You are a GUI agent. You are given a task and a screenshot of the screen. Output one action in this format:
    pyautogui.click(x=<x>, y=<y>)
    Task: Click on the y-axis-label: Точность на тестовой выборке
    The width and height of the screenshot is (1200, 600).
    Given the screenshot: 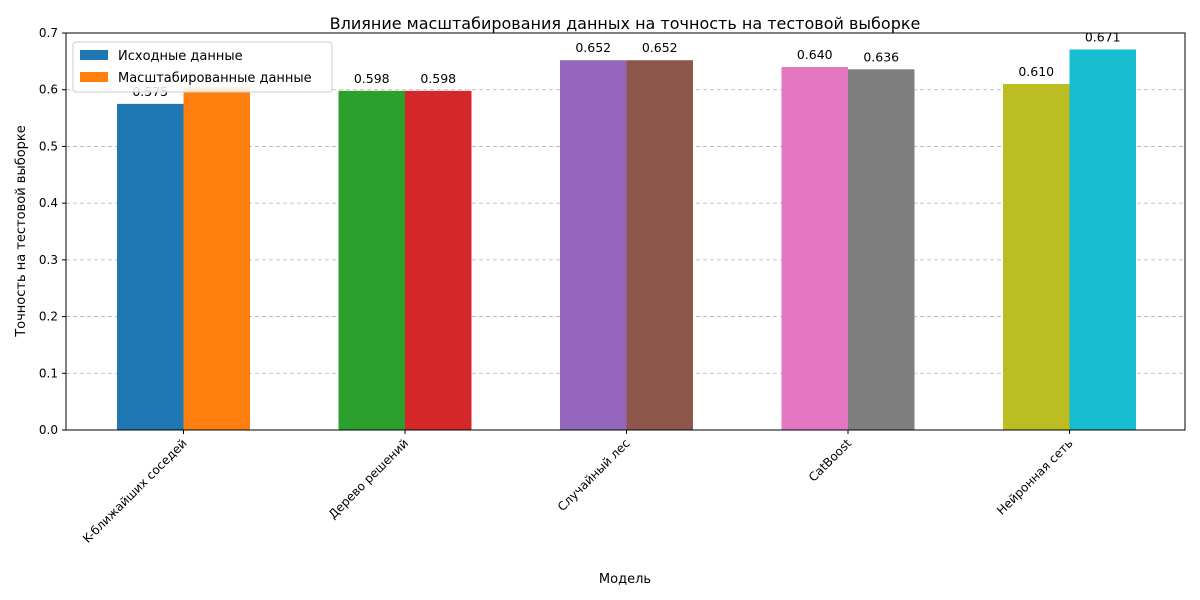 What is the action you would take?
    pyautogui.click(x=21, y=231)
    